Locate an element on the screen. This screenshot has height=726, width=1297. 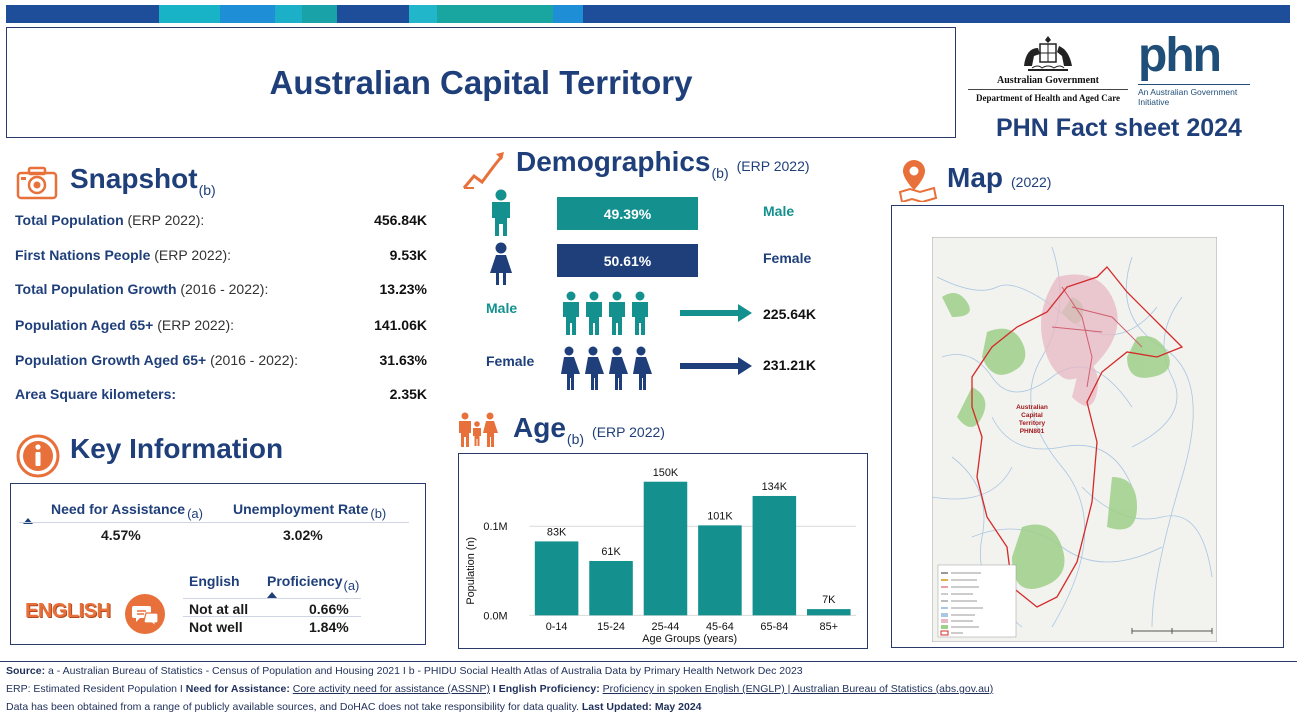
map-scale-bar is located at coordinates (1172, 631).